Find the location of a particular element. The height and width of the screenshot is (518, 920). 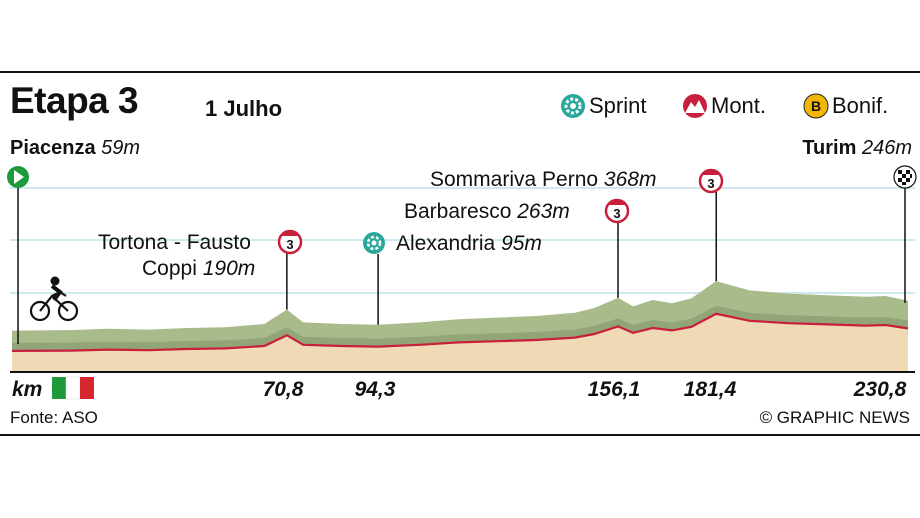

waypoint-alexandria: Alexandria 95m is located at coordinates (469, 244).